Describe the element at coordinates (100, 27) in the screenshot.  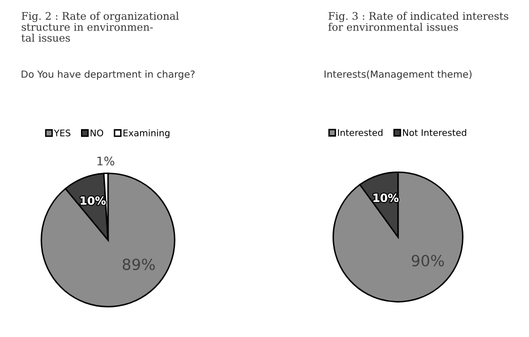
I see `chart-title: Fig. 2 : Rate of organizational structure in environmen- tal issues` at that location.